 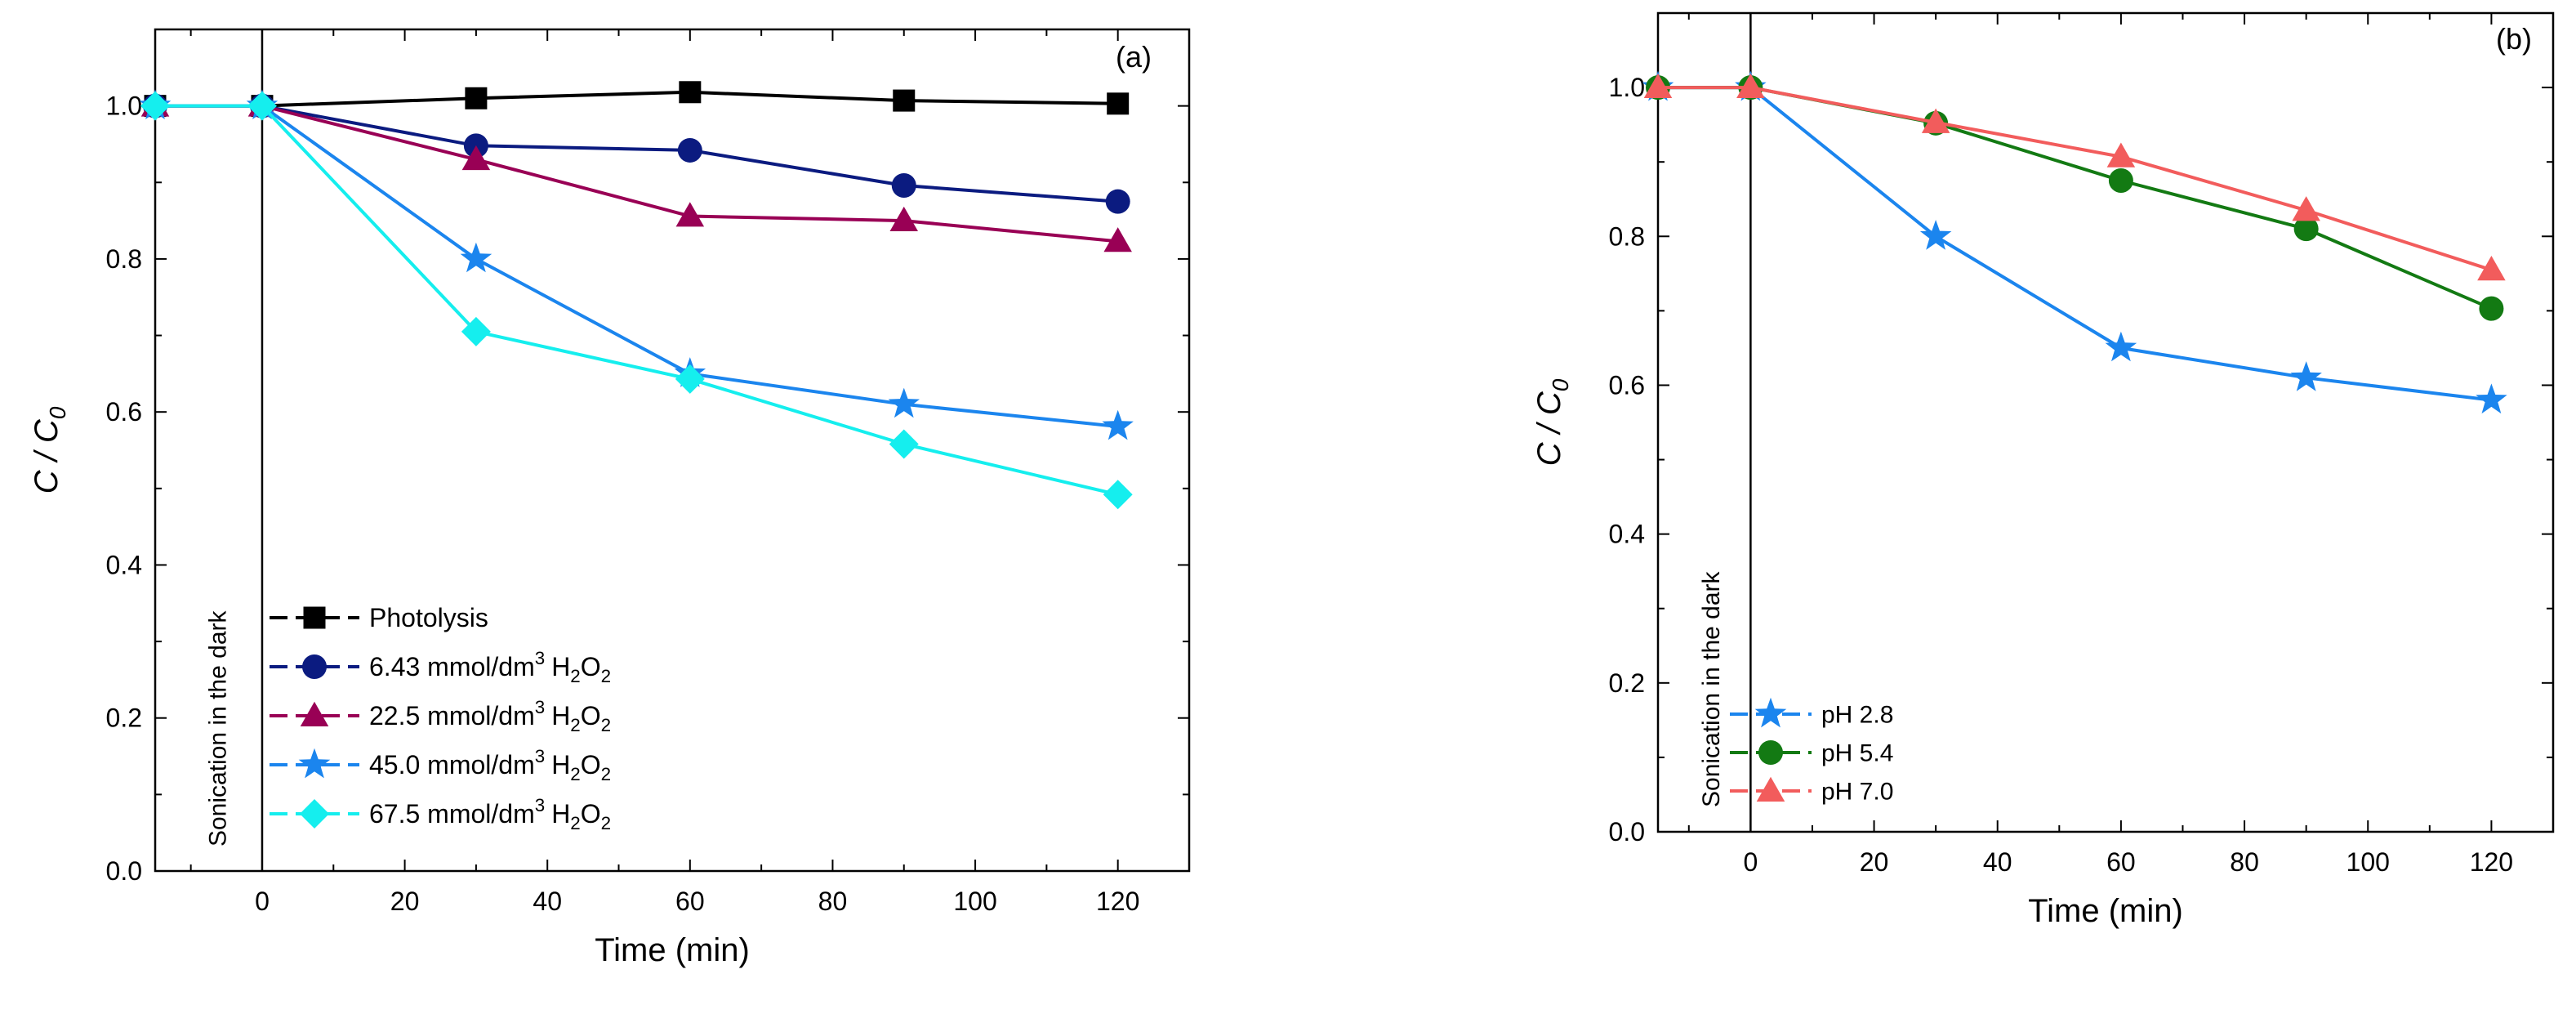 What do you see at coordinates (833, 901) in the screenshot?
I see `x-tick-label: 80` at bounding box center [833, 901].